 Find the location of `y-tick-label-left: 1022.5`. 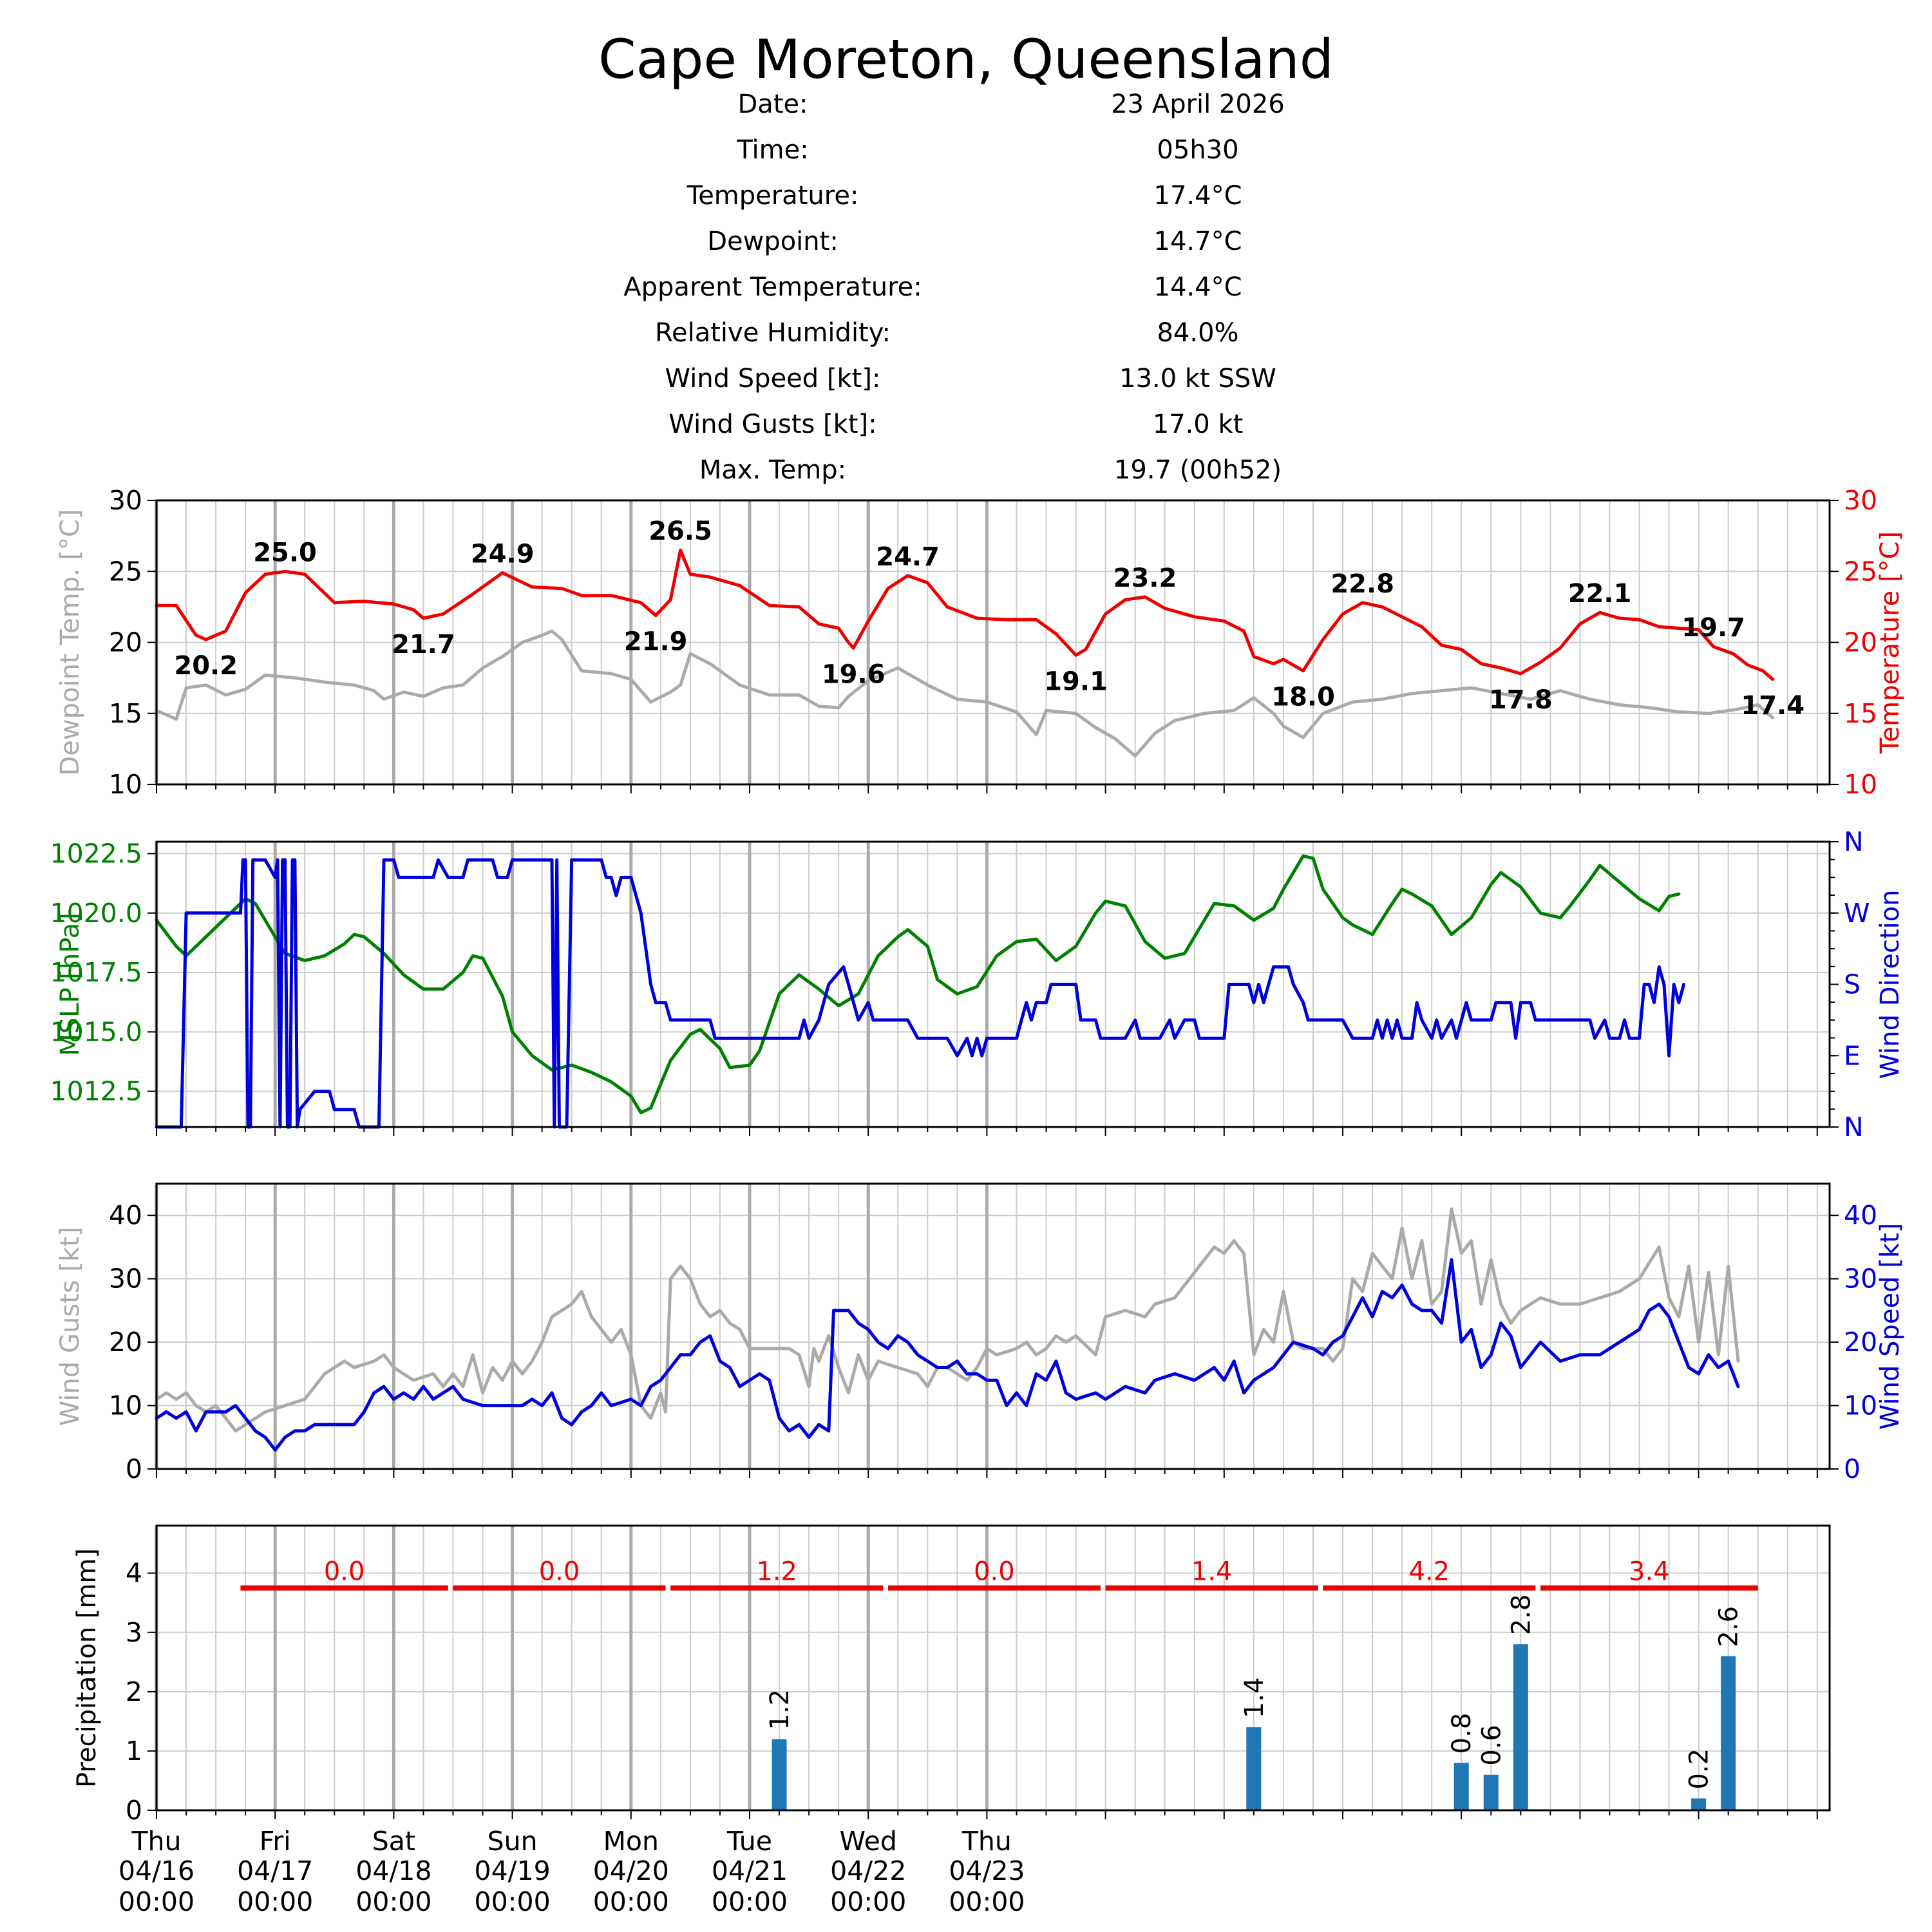

y-tick-label-left: 1022.5 is located at coordinates (96, 853).